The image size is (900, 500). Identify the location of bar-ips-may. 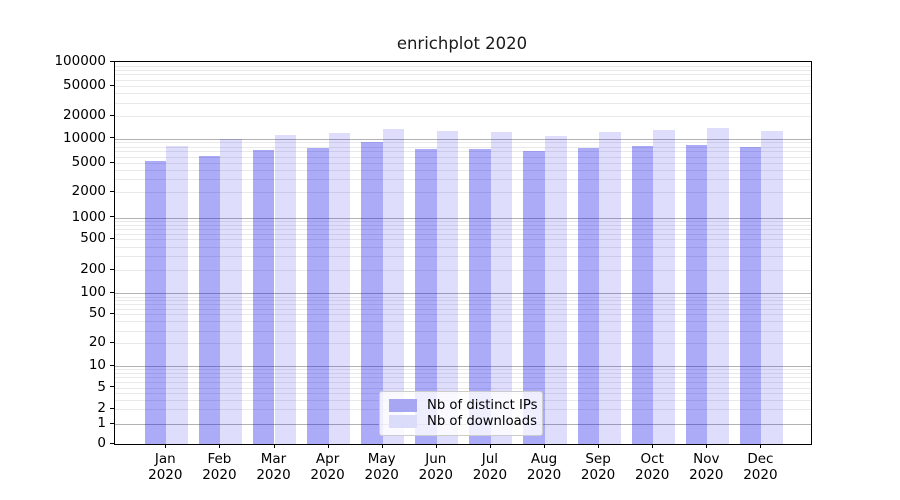
(372, 293).